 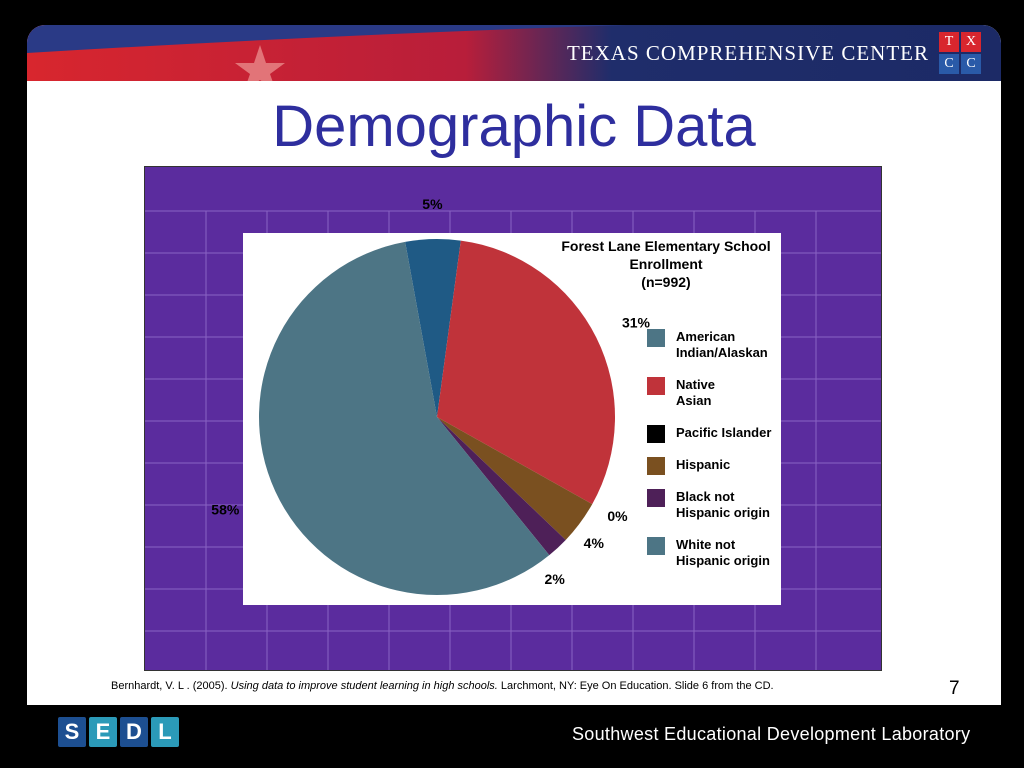 What do you see at coordinates (960, 53) in the screenshot?
I see `tcc-logo: T X C C` at bounding box center [960, 53].